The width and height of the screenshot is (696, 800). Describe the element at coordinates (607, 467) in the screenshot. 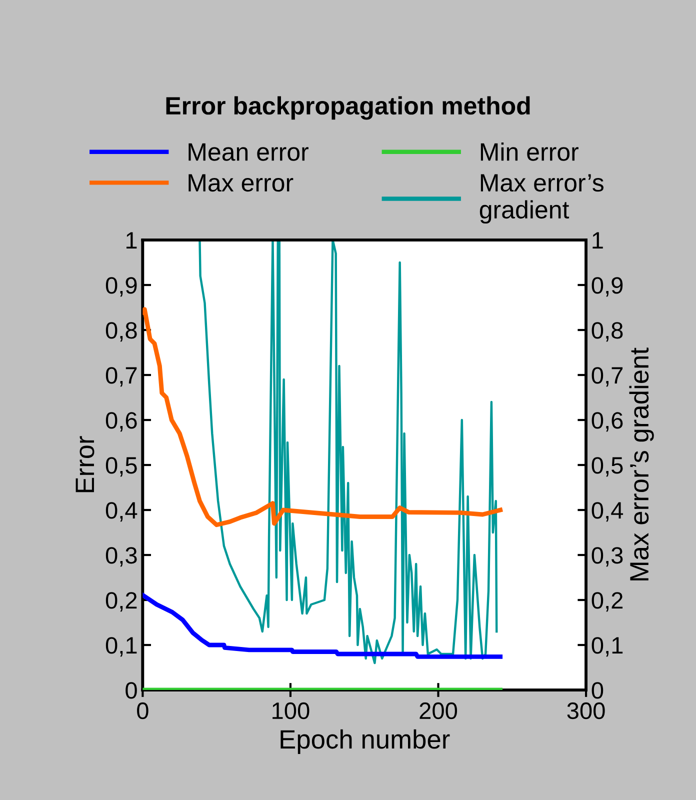

I see `y2-tick-label: 0,5` at that location.